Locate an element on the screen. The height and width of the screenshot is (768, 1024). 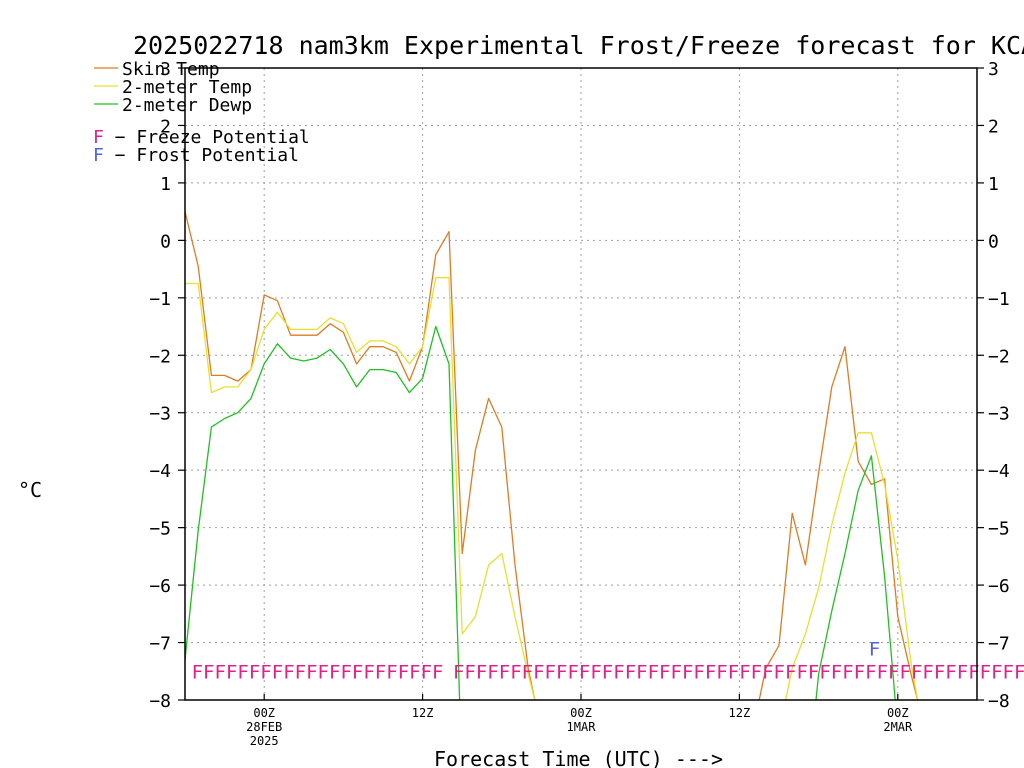
y-tick-label-left: −1 is located at coordinates (160, 299).